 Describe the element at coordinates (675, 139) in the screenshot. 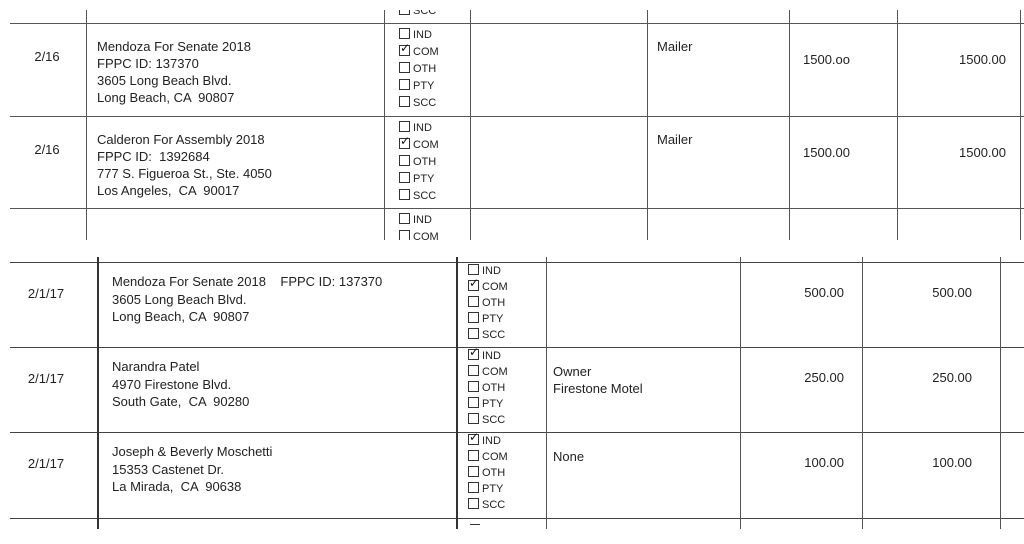

I see `description-cell: Mailer` at that location.